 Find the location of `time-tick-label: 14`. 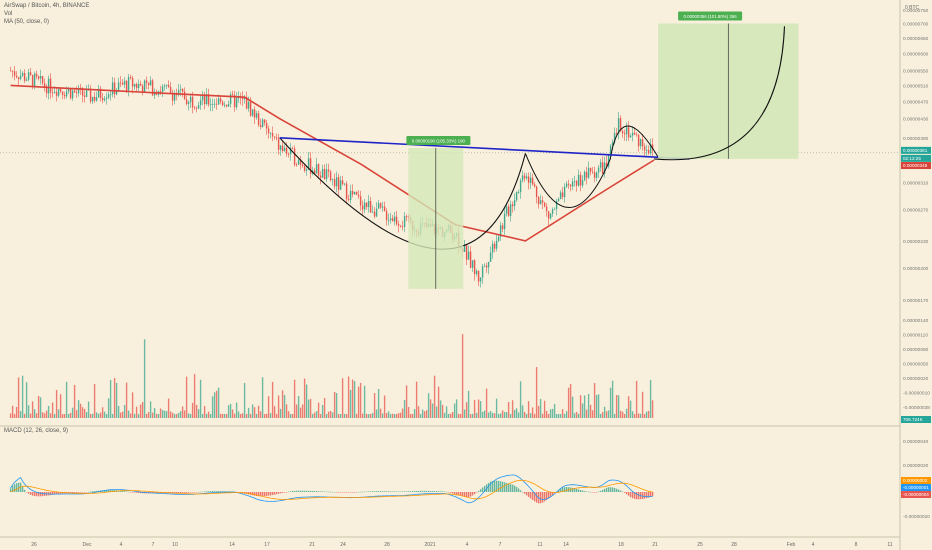

time-tick-label: 14 is located at coordinates (232, 545).